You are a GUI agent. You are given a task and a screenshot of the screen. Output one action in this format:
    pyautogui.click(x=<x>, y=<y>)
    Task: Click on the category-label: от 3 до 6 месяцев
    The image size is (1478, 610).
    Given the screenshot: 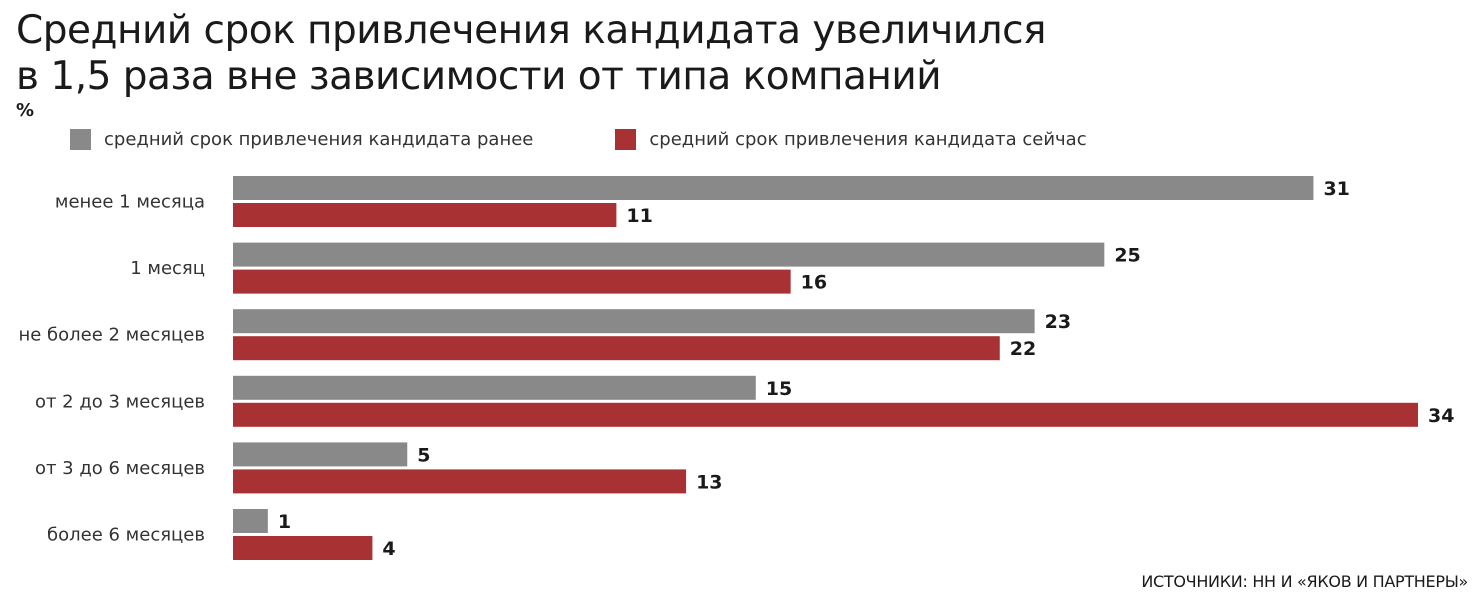 What is the action you would take?
    pyautogui.click(x=120, y=468)
    